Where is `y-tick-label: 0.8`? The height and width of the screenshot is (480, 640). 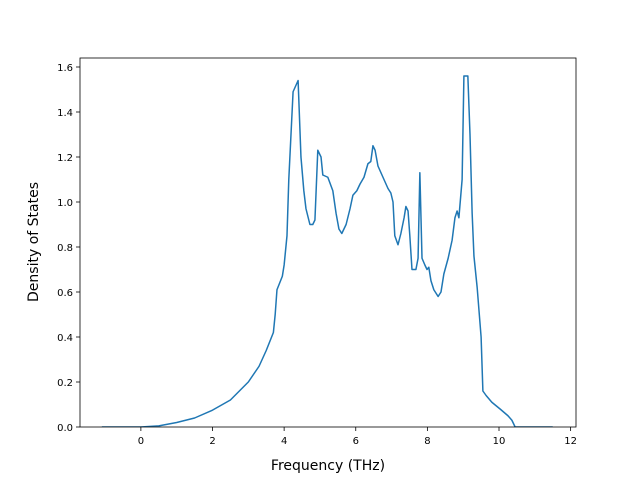 y-tick-label: 0.8 is located at coordinates (65, 248).